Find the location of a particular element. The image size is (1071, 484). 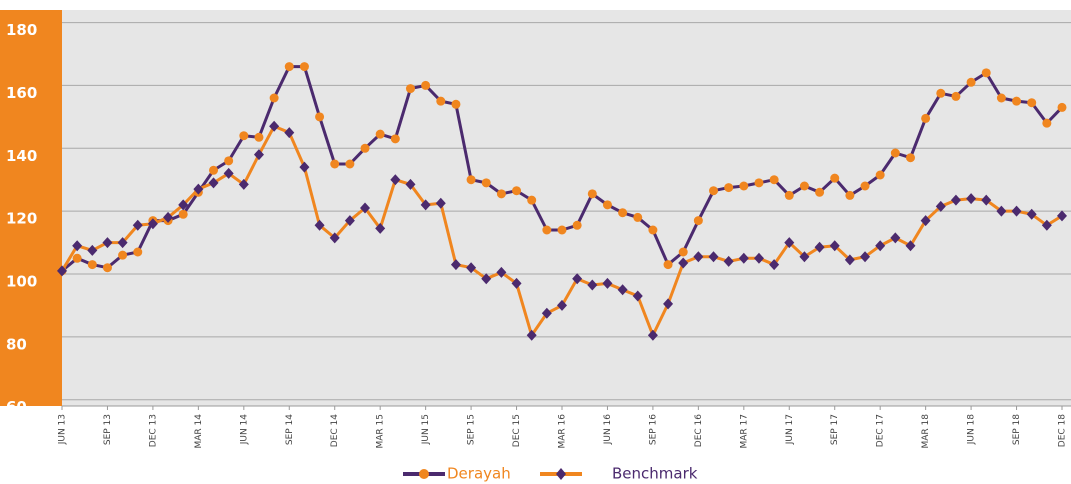

x-tick-label: JUN 15 is located at coordinates (426, 429).